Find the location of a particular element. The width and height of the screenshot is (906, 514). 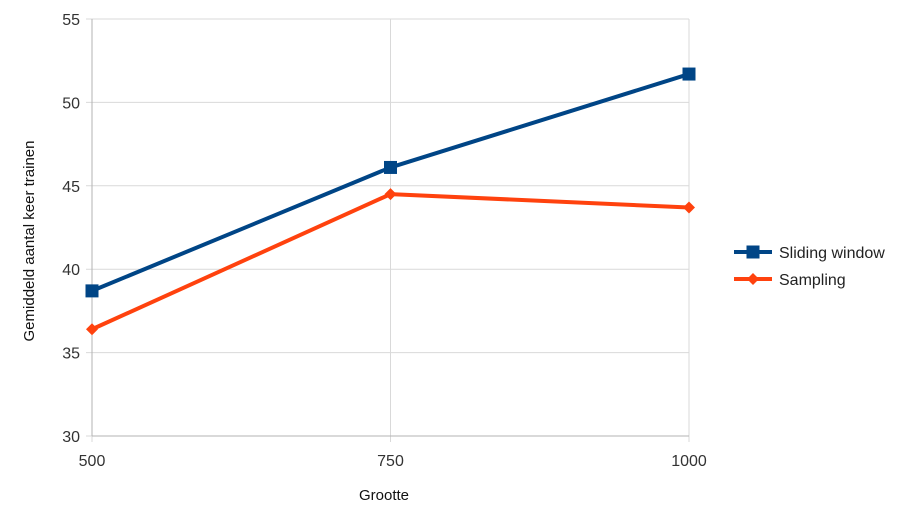

x-tick-label: 750 is located at coordinates (390, 461).